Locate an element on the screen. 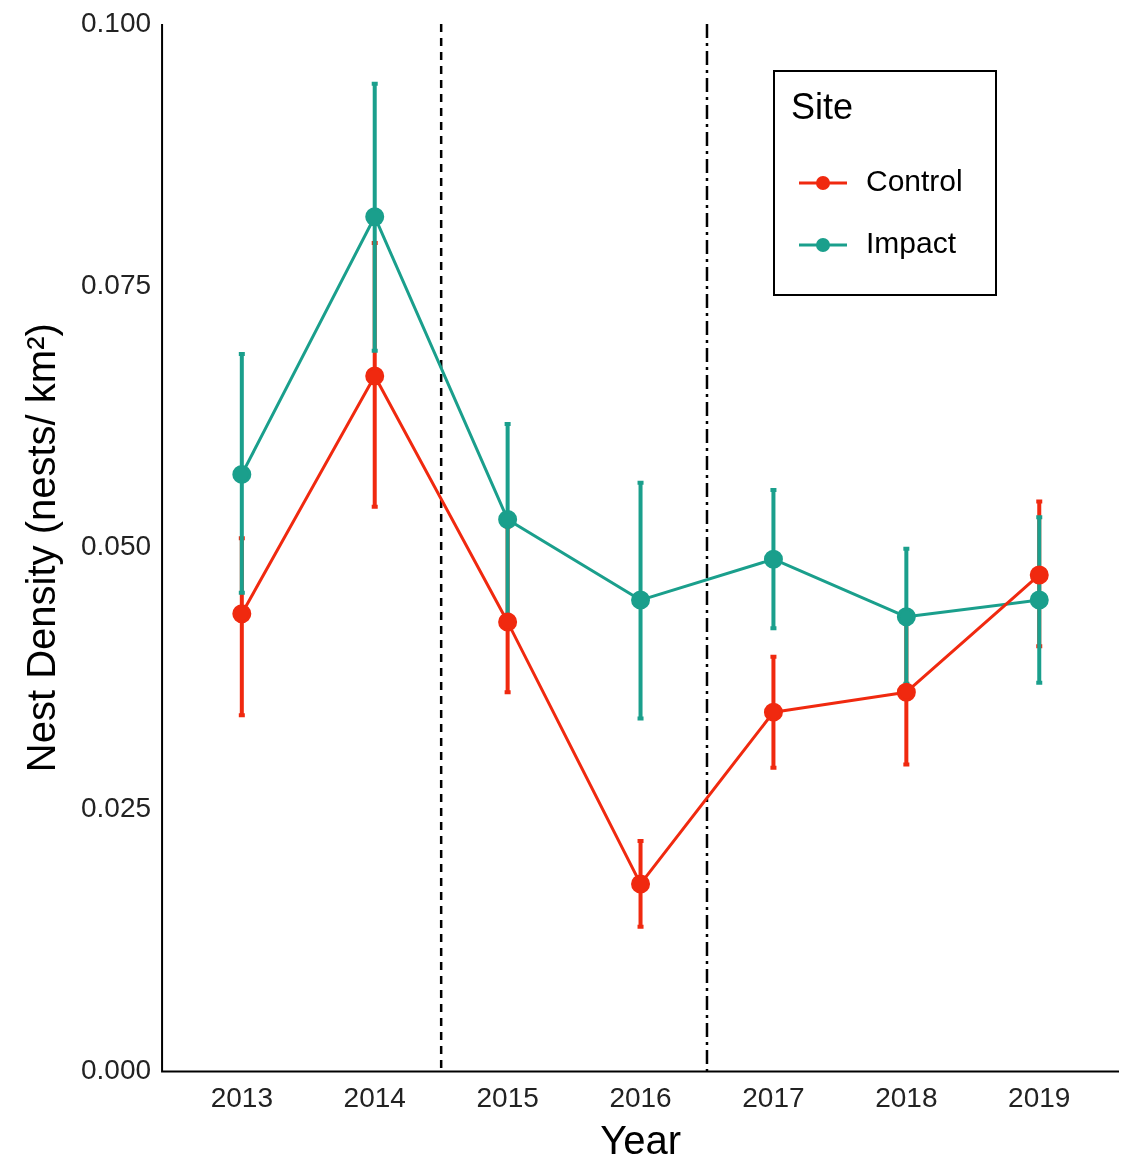  y-tick-label: 0.025 is located at coordinates (116, 808).